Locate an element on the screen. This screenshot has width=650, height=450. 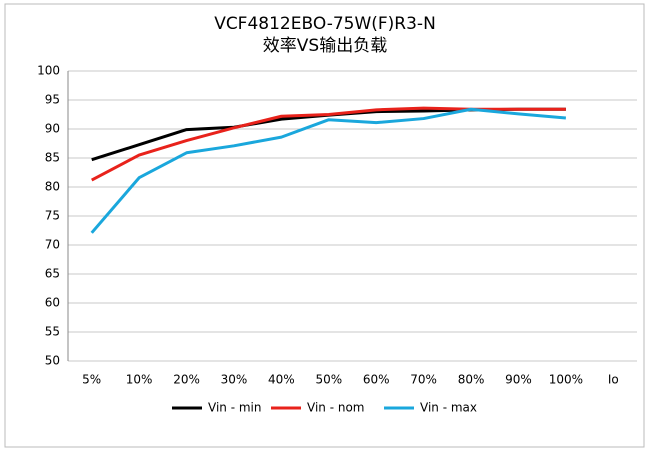
y-tick-label: 65 is located at coordinates (52, 274).